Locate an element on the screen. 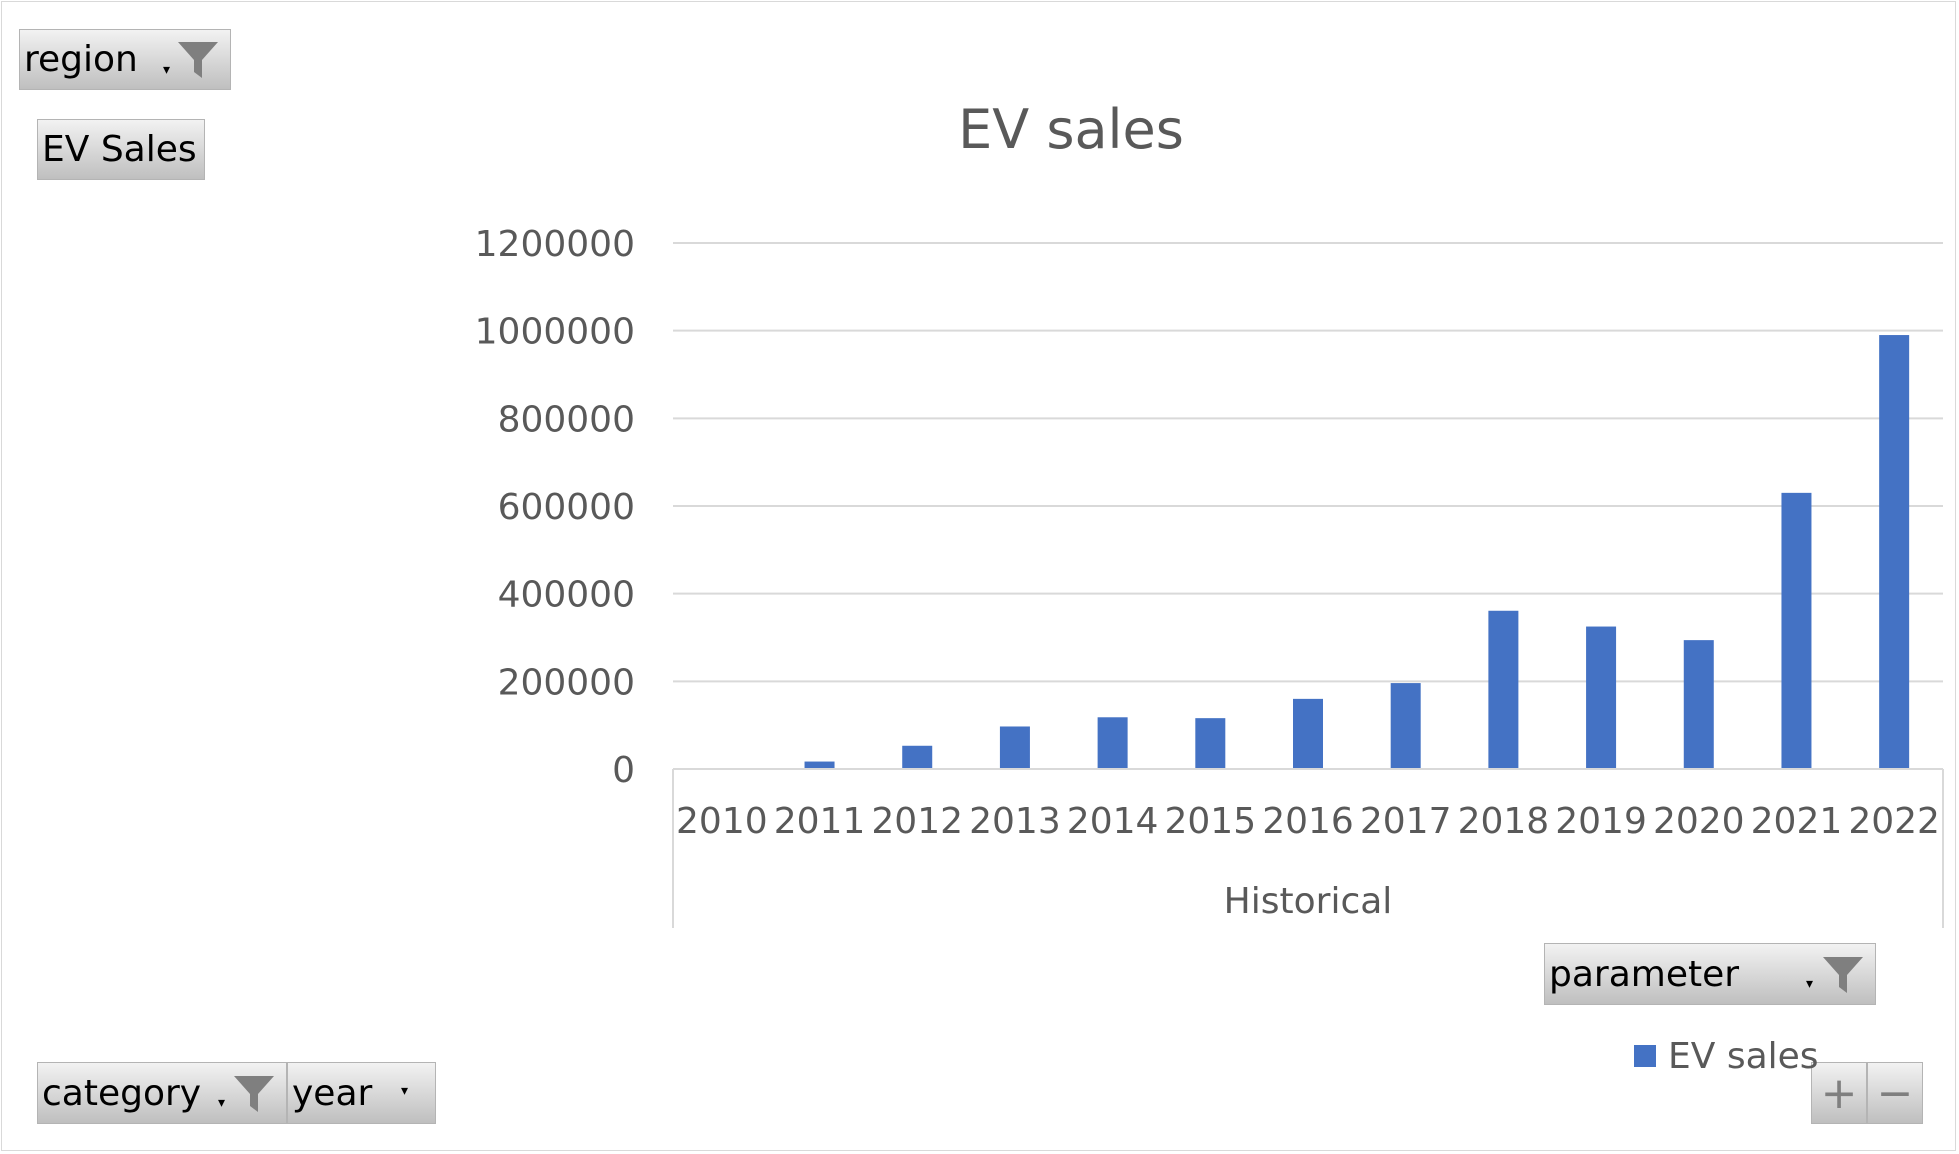 The image size is (1959, 1154). region-filter-label: region is located at coordinates (81, 59).